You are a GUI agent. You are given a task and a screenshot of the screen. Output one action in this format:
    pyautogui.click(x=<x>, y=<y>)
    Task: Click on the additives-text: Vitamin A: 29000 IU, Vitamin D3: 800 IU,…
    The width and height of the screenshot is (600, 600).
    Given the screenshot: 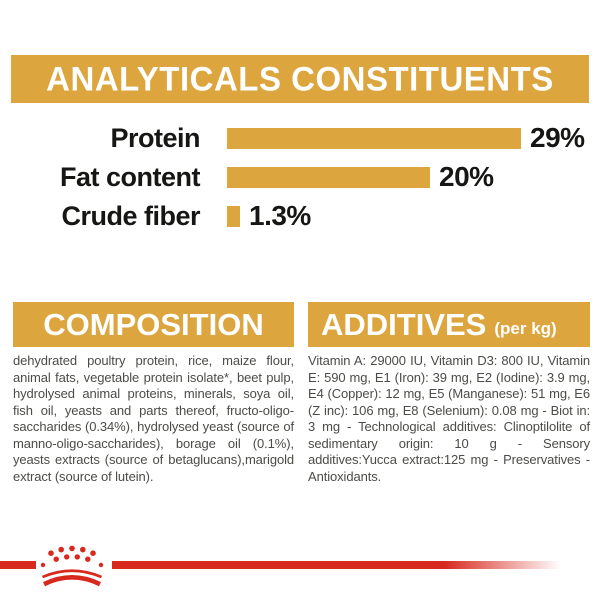 What is the action you would take?
    pyautogui.click(x=449, y=418)
    